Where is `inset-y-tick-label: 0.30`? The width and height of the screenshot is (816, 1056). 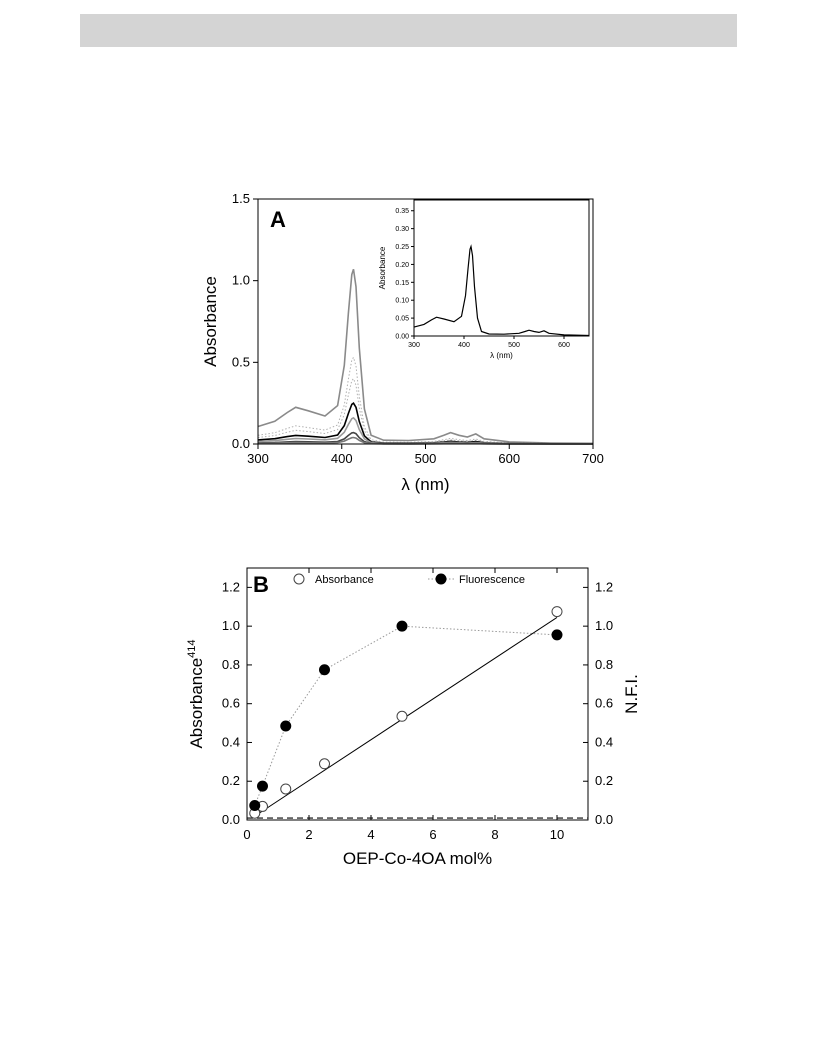
inset-y-tick-label: 0.30 is located at coordinates (402, 229).